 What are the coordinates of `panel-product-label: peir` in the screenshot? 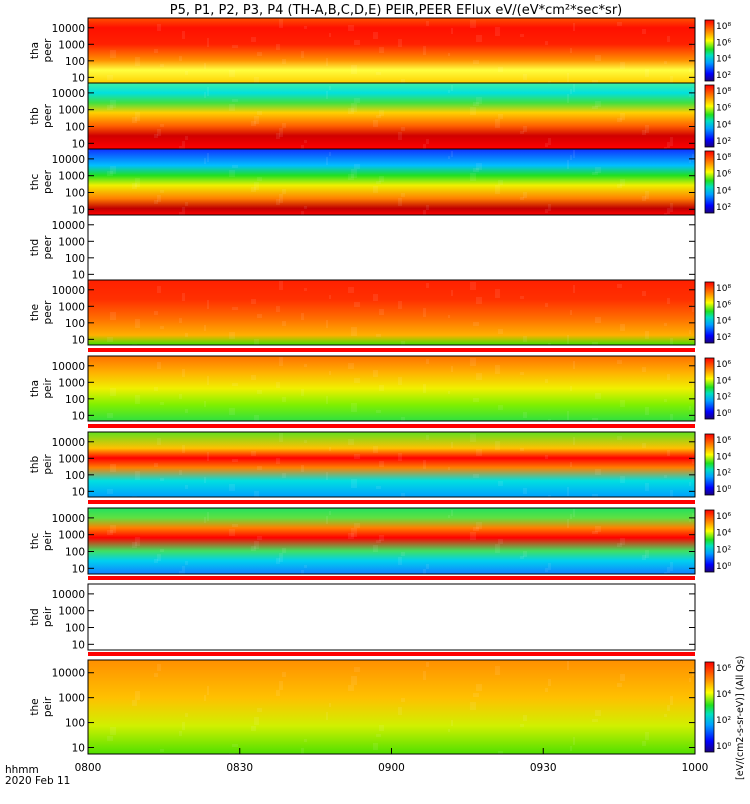 It's located at (48, 616).